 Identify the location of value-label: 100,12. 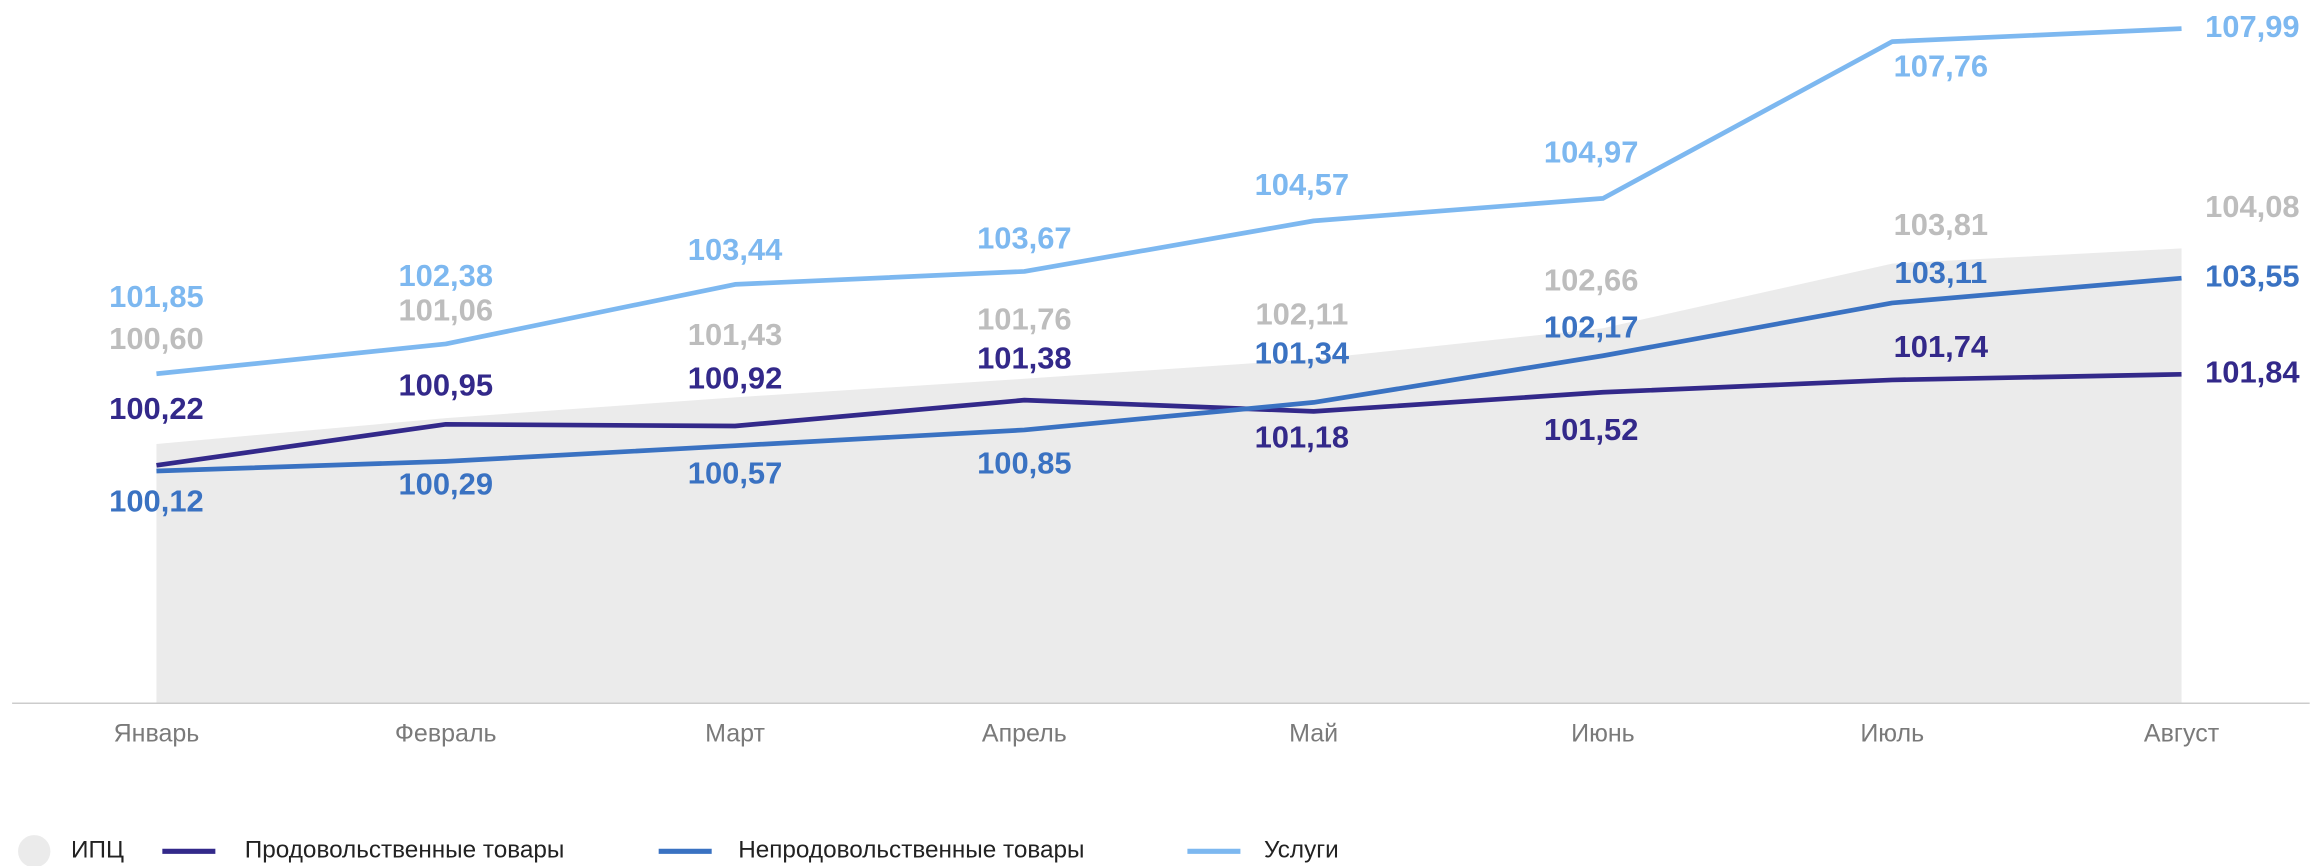
(156, 501).